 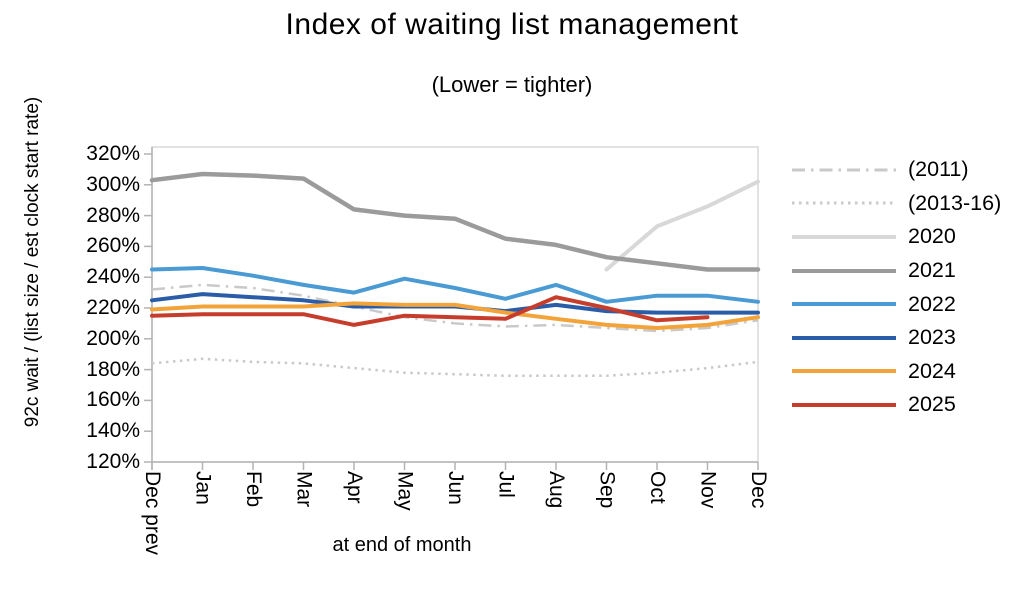 I want to click on x-tick-label: Jul, so click(x=506, y=484).